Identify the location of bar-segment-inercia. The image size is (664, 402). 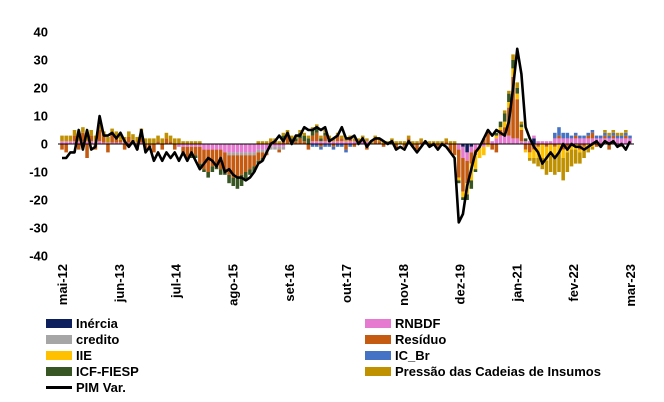
(463, 145).